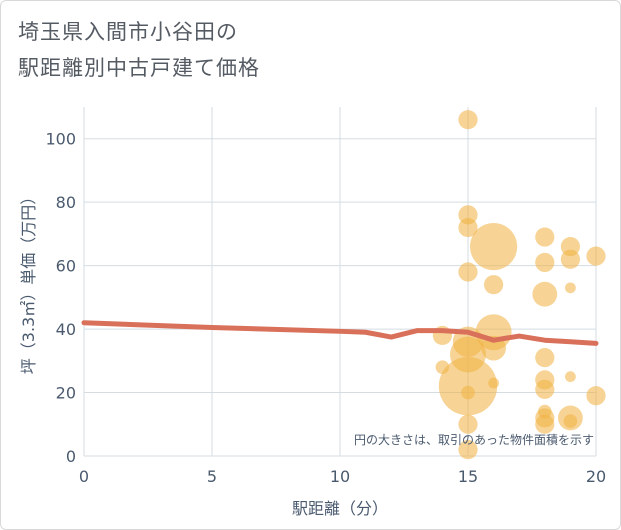  I want to click on y-tick-label: 0, so click(71, 456).